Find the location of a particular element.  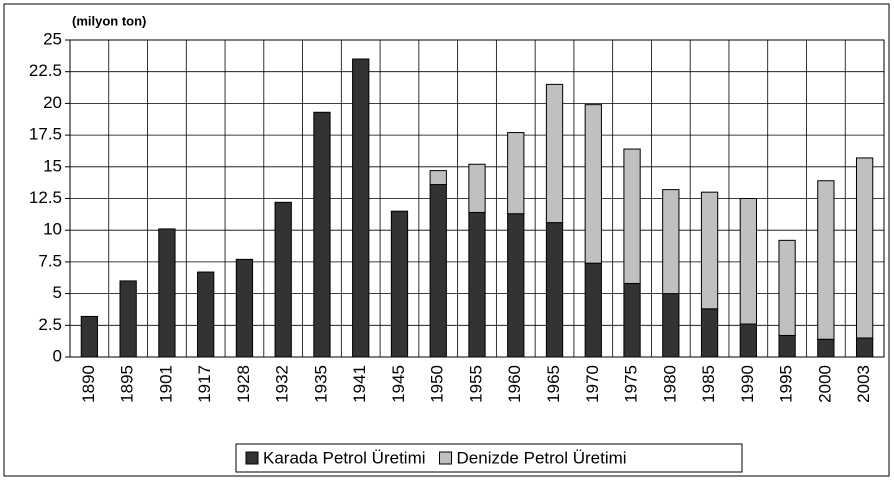

x-tick-label: 1990 is located at coordinates (747, 384).